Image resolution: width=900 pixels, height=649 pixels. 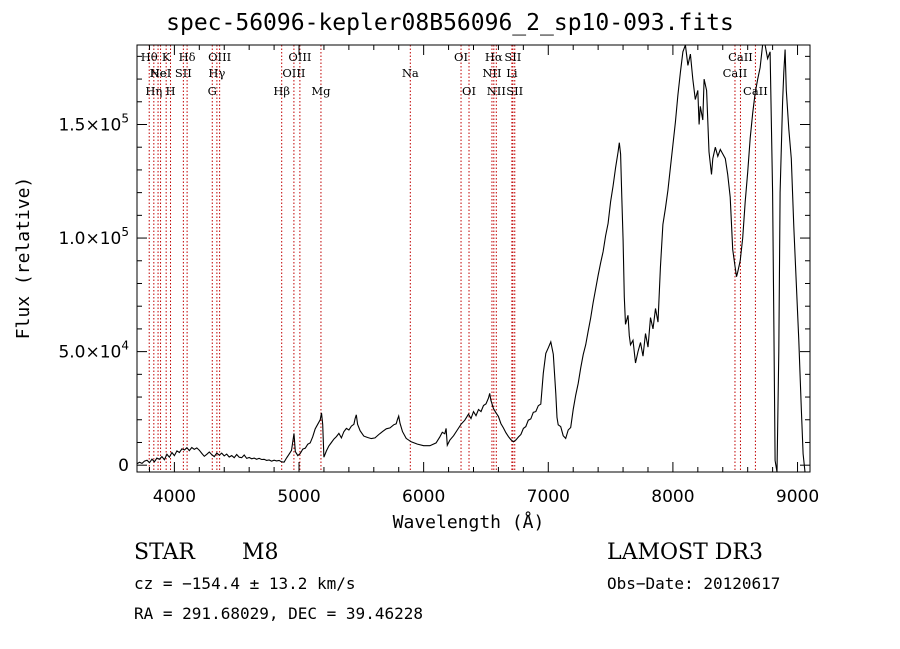 I want to click on y-tick-label-0: 0, so click(x=123, y=466).